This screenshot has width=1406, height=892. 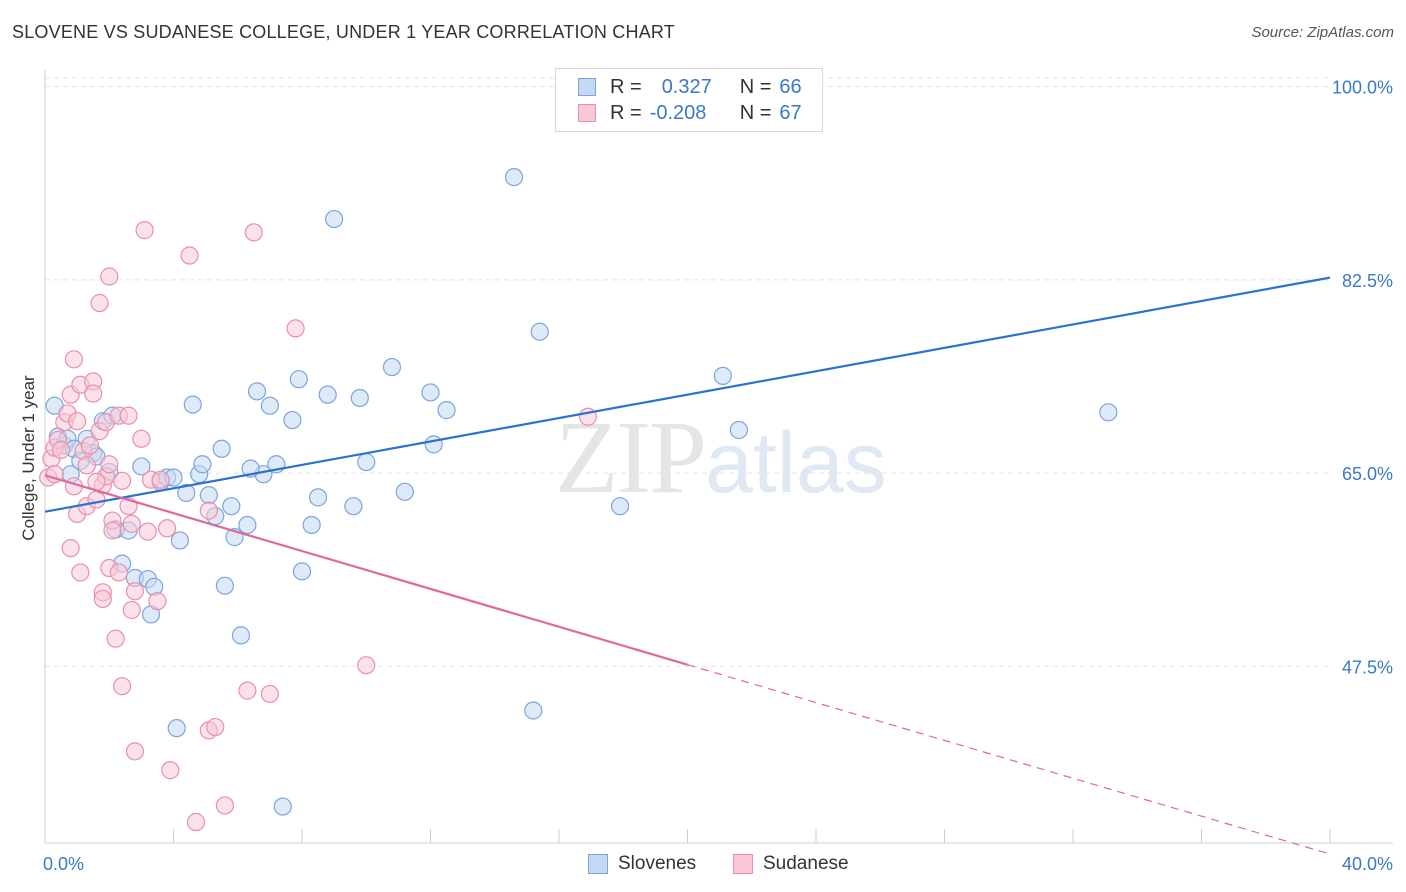 What do you see at coordinates (790, 112) in the screenshot?
I see `n-value: 67` at bounding box center [790, 112].